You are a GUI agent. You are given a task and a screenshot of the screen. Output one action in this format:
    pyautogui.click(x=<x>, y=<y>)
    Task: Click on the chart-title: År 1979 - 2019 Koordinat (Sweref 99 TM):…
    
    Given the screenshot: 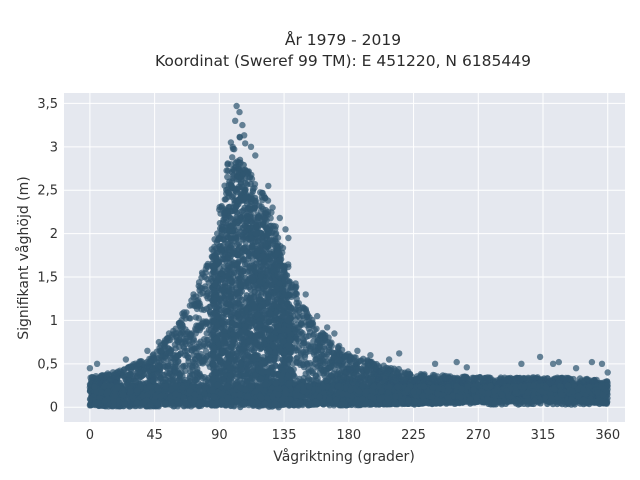 What is the action you would take?
    pyautogui.click(x=343, y=50)
    